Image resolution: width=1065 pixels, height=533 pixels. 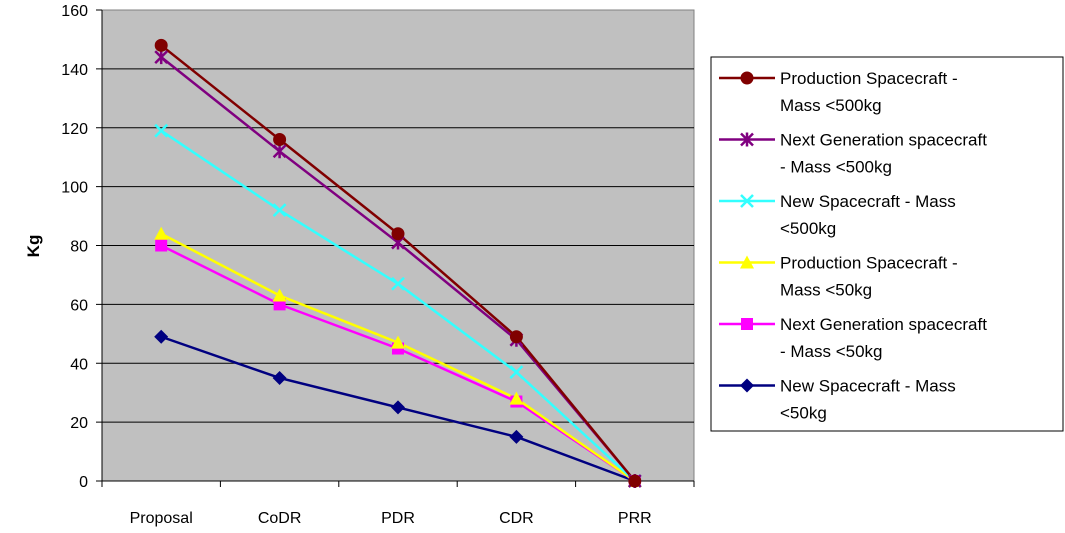 I want to click on legend-label: Mass <50kg, so click(x=826, y=290).